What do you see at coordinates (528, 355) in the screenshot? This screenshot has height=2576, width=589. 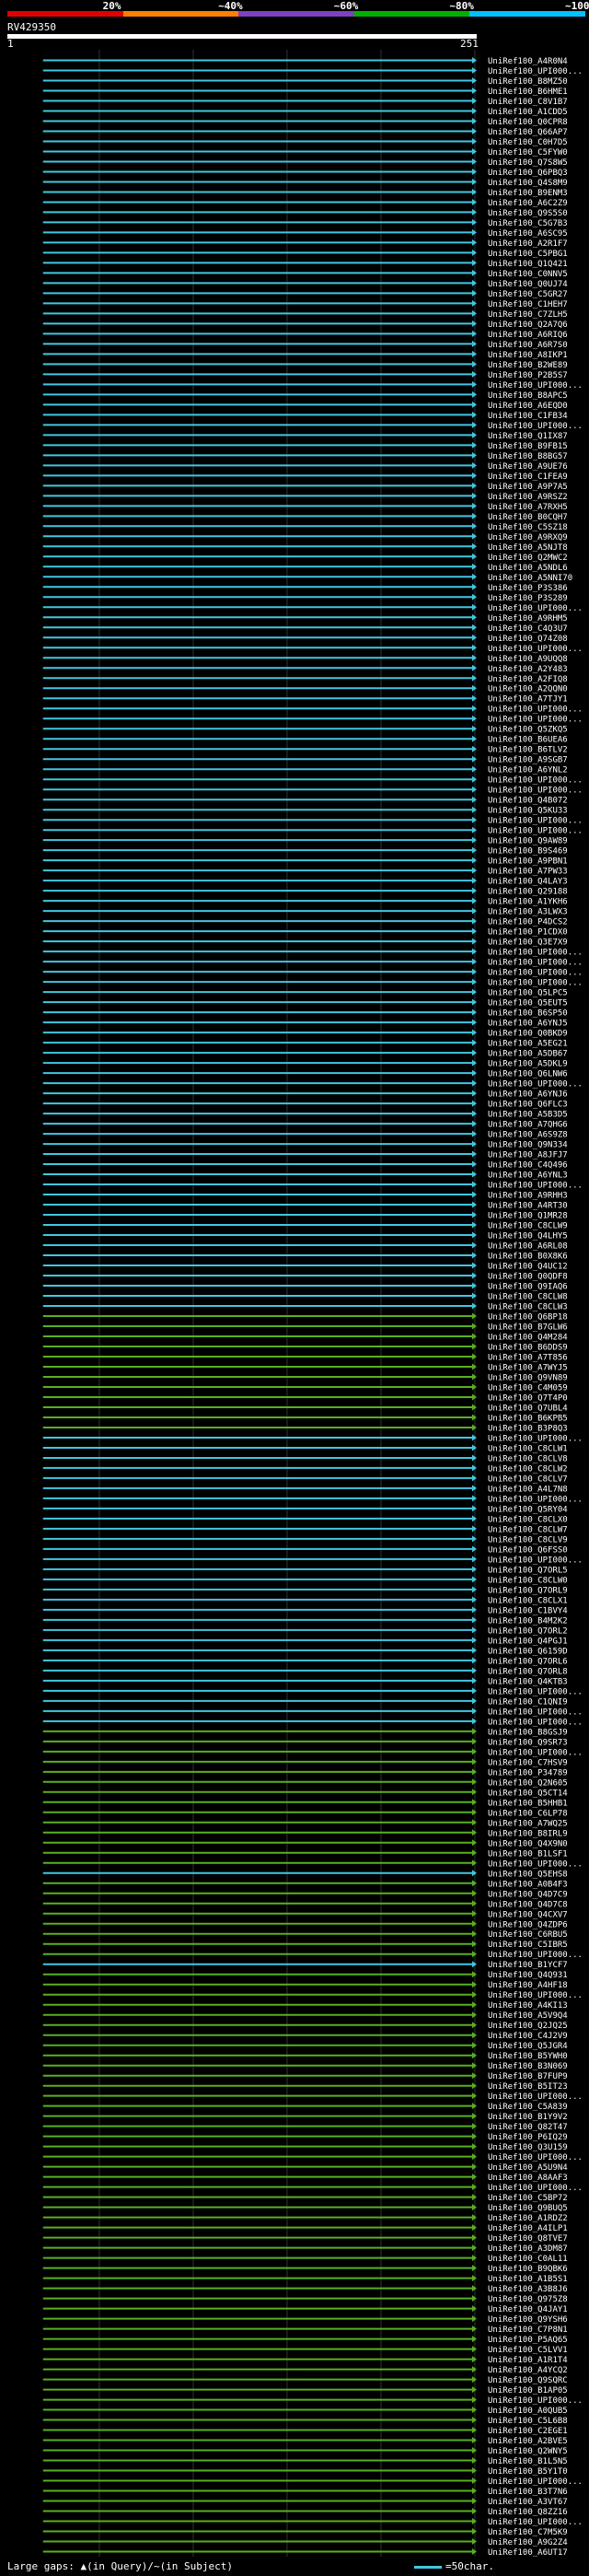 I see `hit-label: UniRef100_A8IKP1` at bounding box center [528, 355].